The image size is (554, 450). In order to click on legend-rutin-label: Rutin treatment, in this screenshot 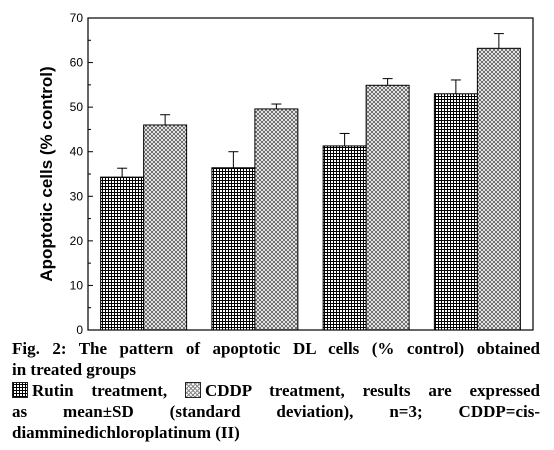, I will do `click(100, 390)`.